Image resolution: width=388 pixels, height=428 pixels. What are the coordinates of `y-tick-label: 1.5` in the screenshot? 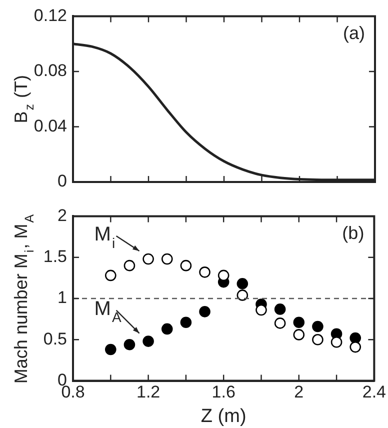 It's located at (55, 256).